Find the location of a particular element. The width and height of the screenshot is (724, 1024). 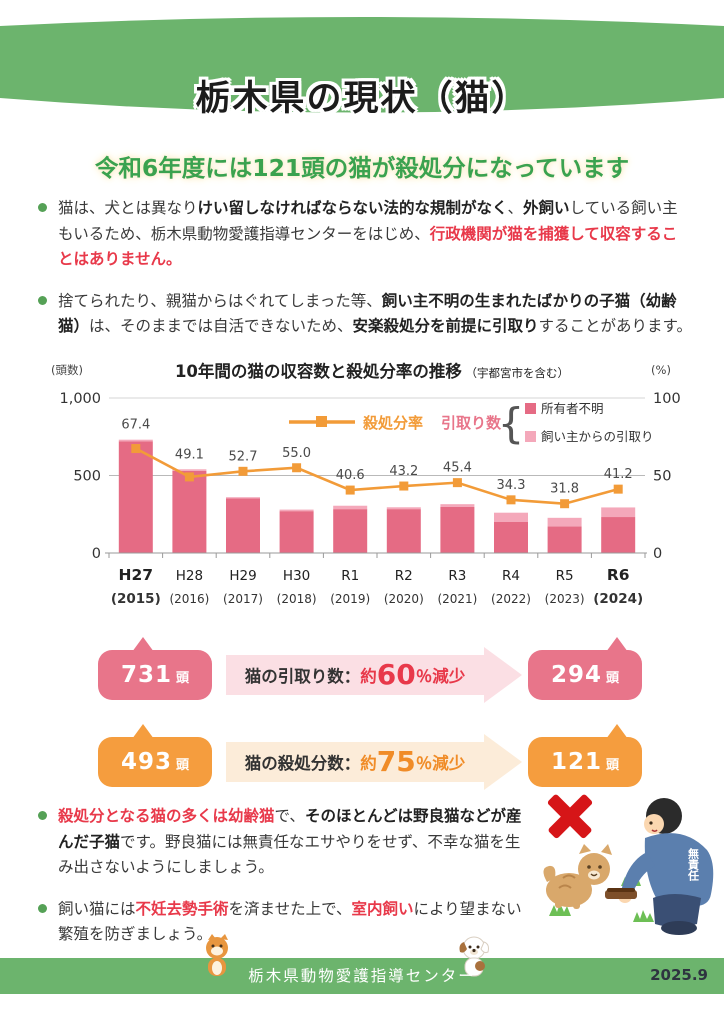

legend-brace: { is located at coordinates (511, 423).